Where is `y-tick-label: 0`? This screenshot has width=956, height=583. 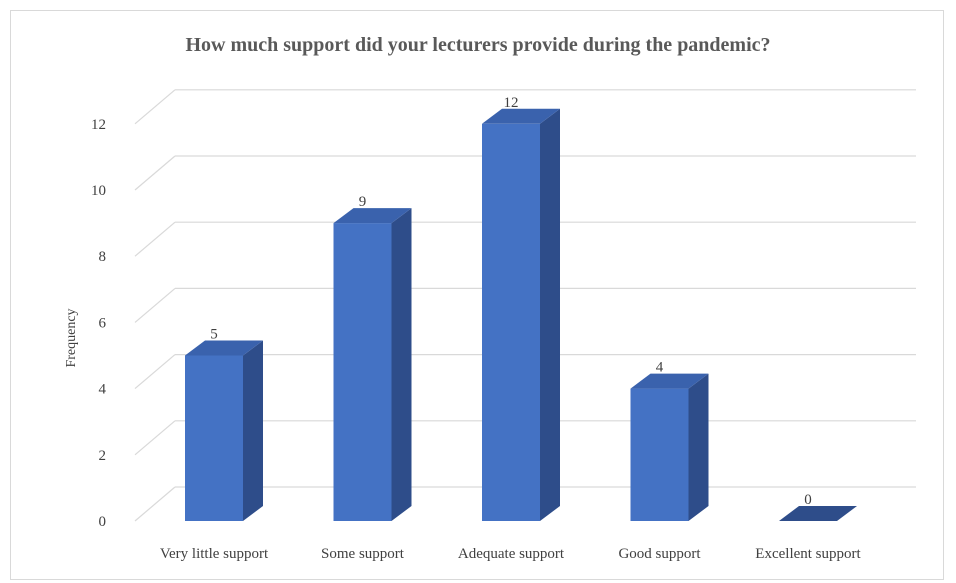 y-tick-label: 0 is located at coordinates (103, 522).